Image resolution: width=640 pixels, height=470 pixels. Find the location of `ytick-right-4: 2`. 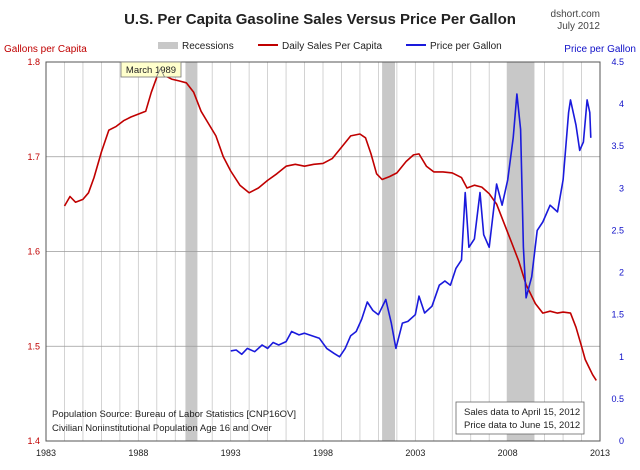

ytick-right-4: 2 is located at coordinates (621, 273).